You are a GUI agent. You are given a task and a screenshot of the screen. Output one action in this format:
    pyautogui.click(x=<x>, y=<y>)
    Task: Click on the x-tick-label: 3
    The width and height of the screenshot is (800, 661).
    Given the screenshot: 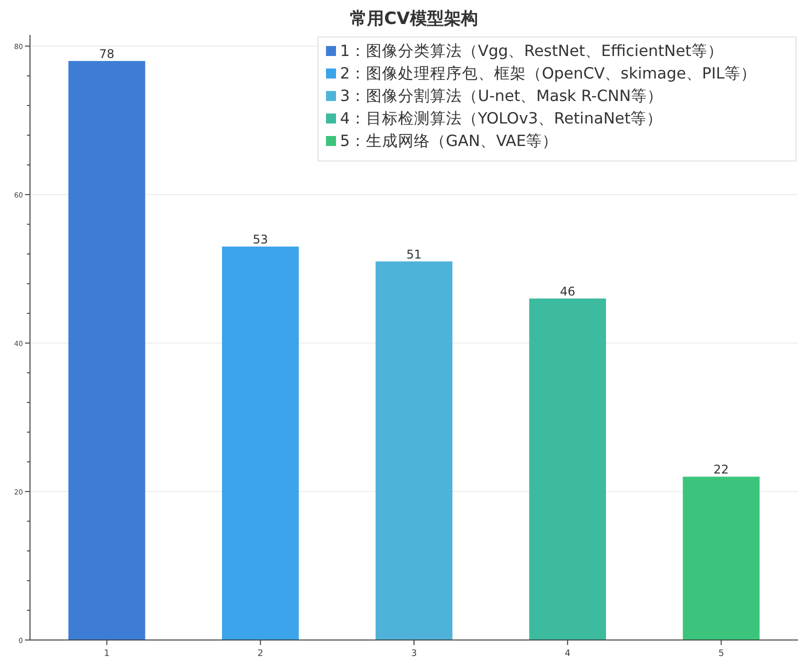 What is the action you would take?
    pyautogui.click(x=414, y=654)
    